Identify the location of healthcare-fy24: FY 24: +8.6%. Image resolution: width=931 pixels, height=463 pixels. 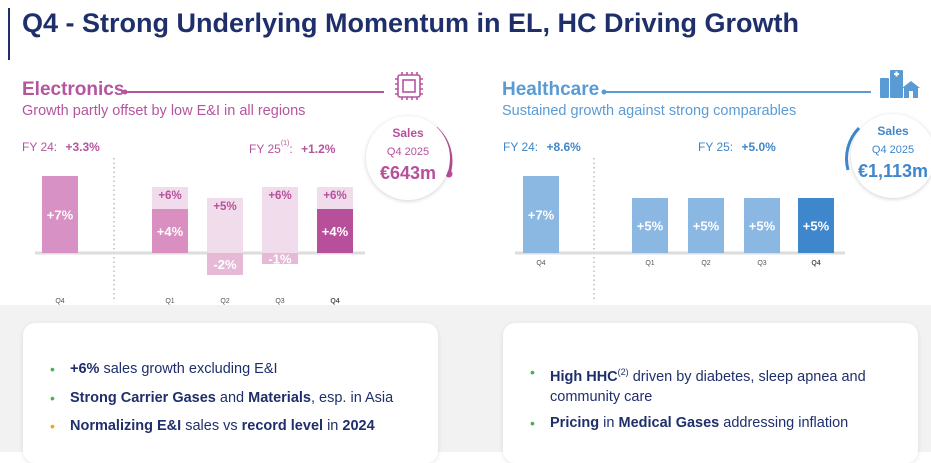
(542, 147).